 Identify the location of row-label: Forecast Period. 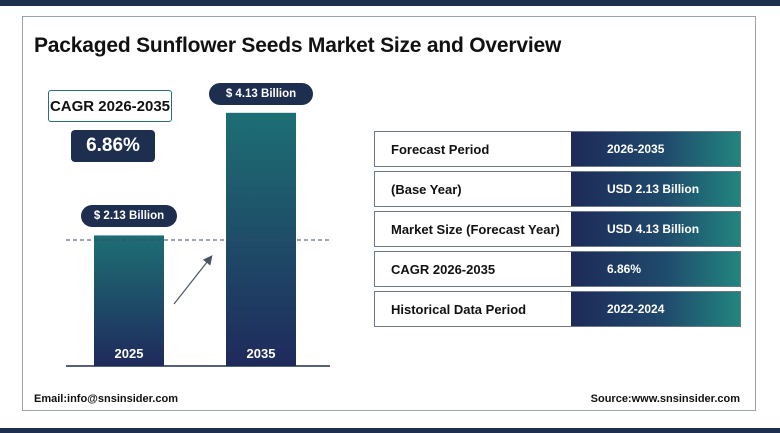
(473, 149).